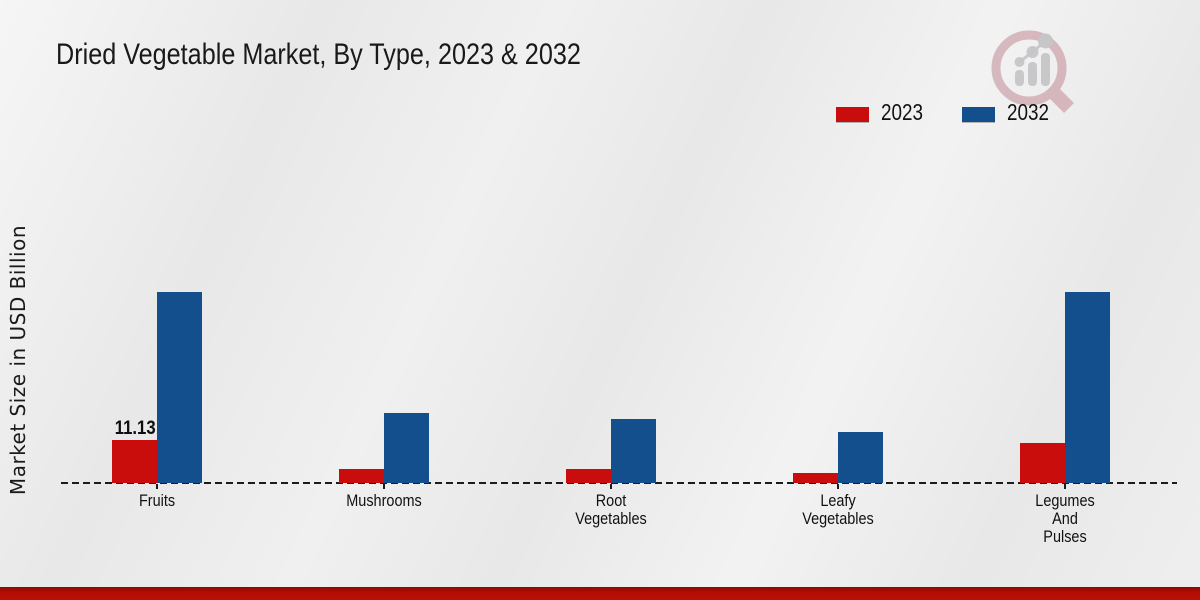  What do you see at coordinates (815, 478) in the screenshot?
I see `bar-2023-leafy` at bounding box center [815, 478].